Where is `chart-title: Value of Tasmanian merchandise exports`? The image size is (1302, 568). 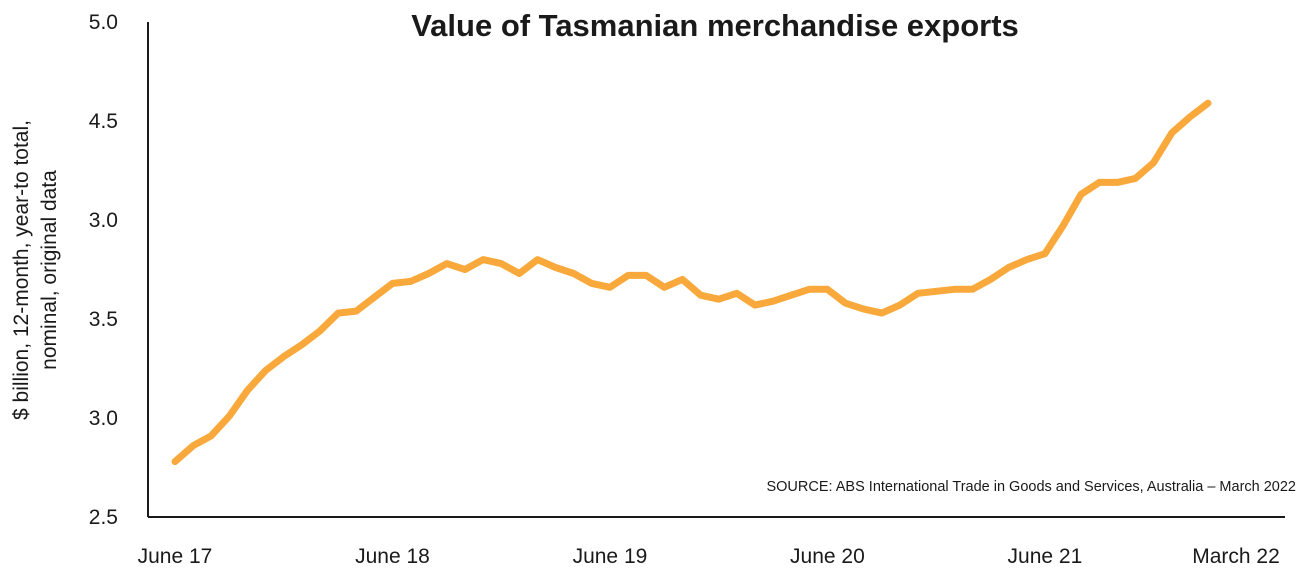 chart-title: Value of Tasmanian merchandise exports is located at coordinates (715, 25).